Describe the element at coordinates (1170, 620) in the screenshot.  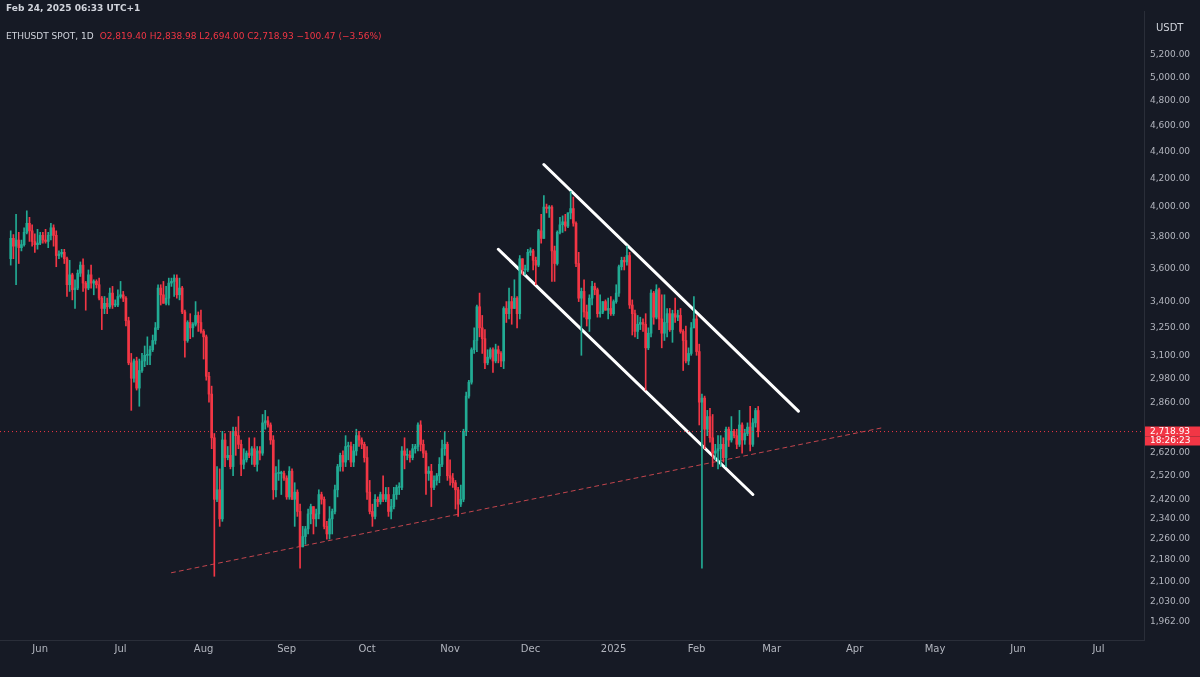
I see `y-tick-label: 1,962.00` at that location.